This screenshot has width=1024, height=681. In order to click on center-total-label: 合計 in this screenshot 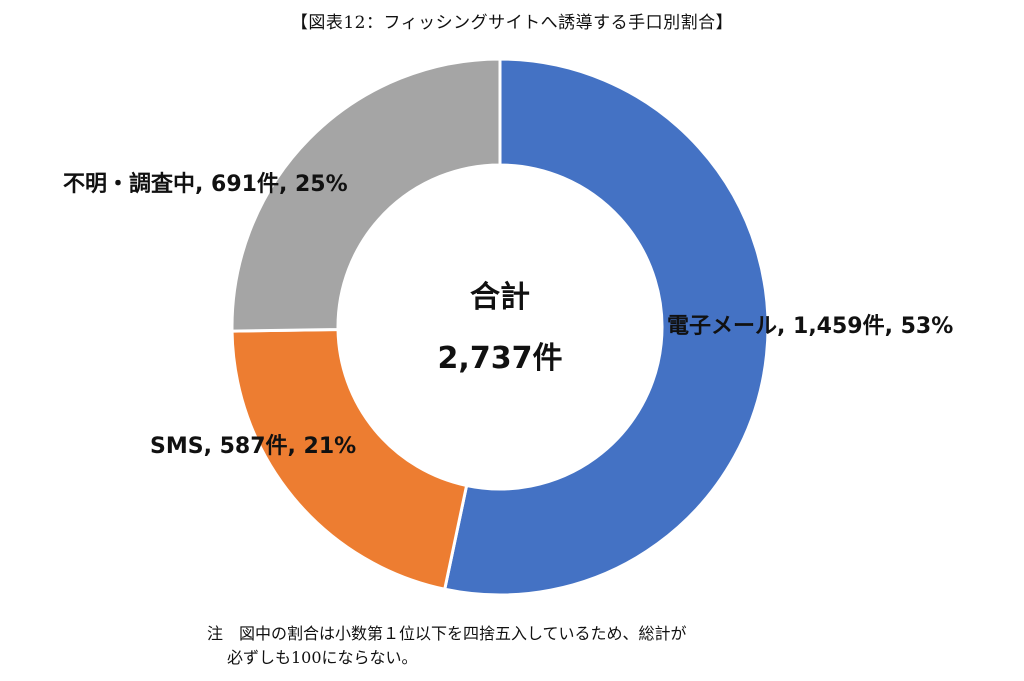, I will do `click(500, 297)`.